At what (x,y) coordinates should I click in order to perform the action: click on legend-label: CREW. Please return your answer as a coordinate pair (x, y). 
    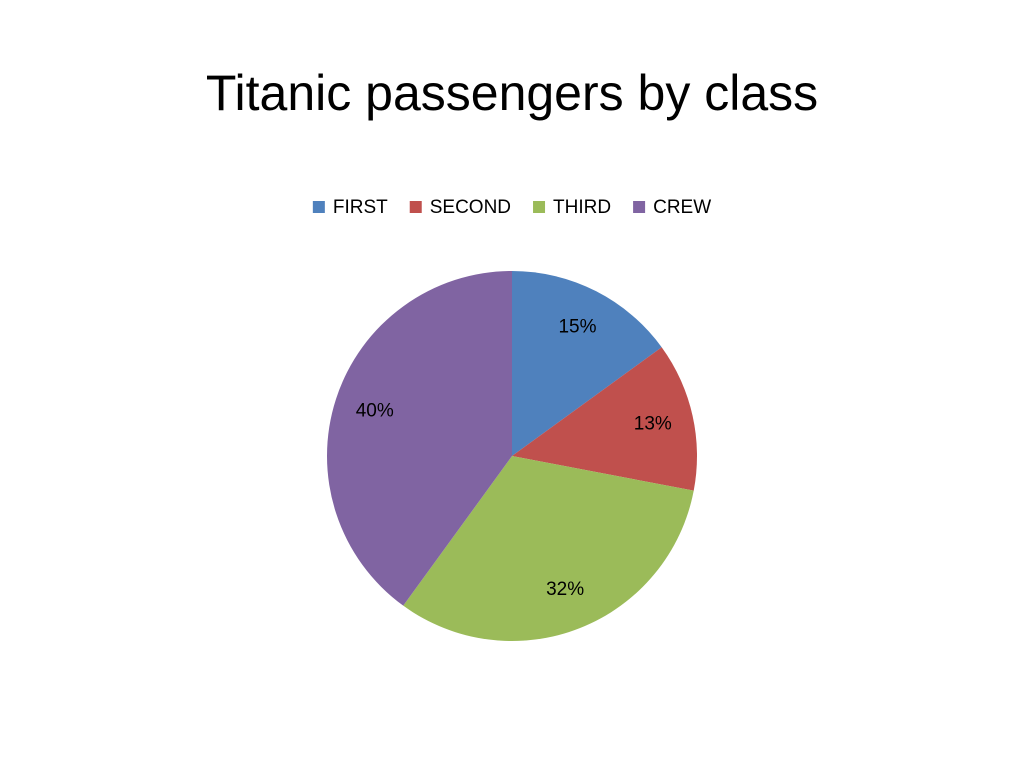
    Looking at the image, I should click on (682, 207).